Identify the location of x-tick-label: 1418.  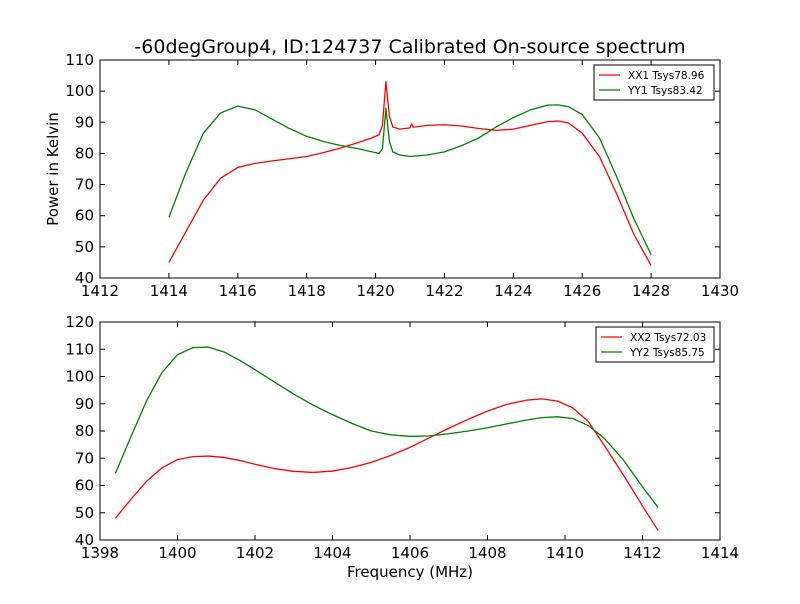
(307, 291).